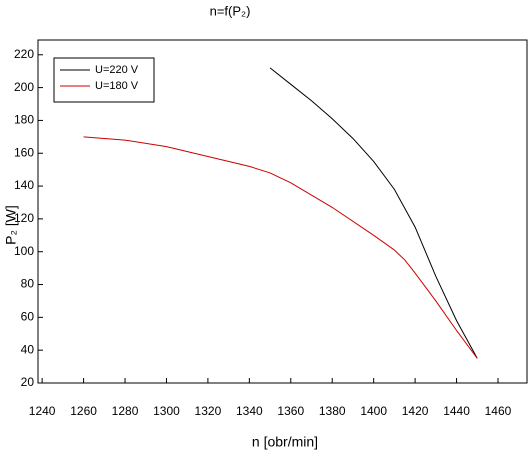  I want to click on y-tick-label: 100, so click(24, 251).